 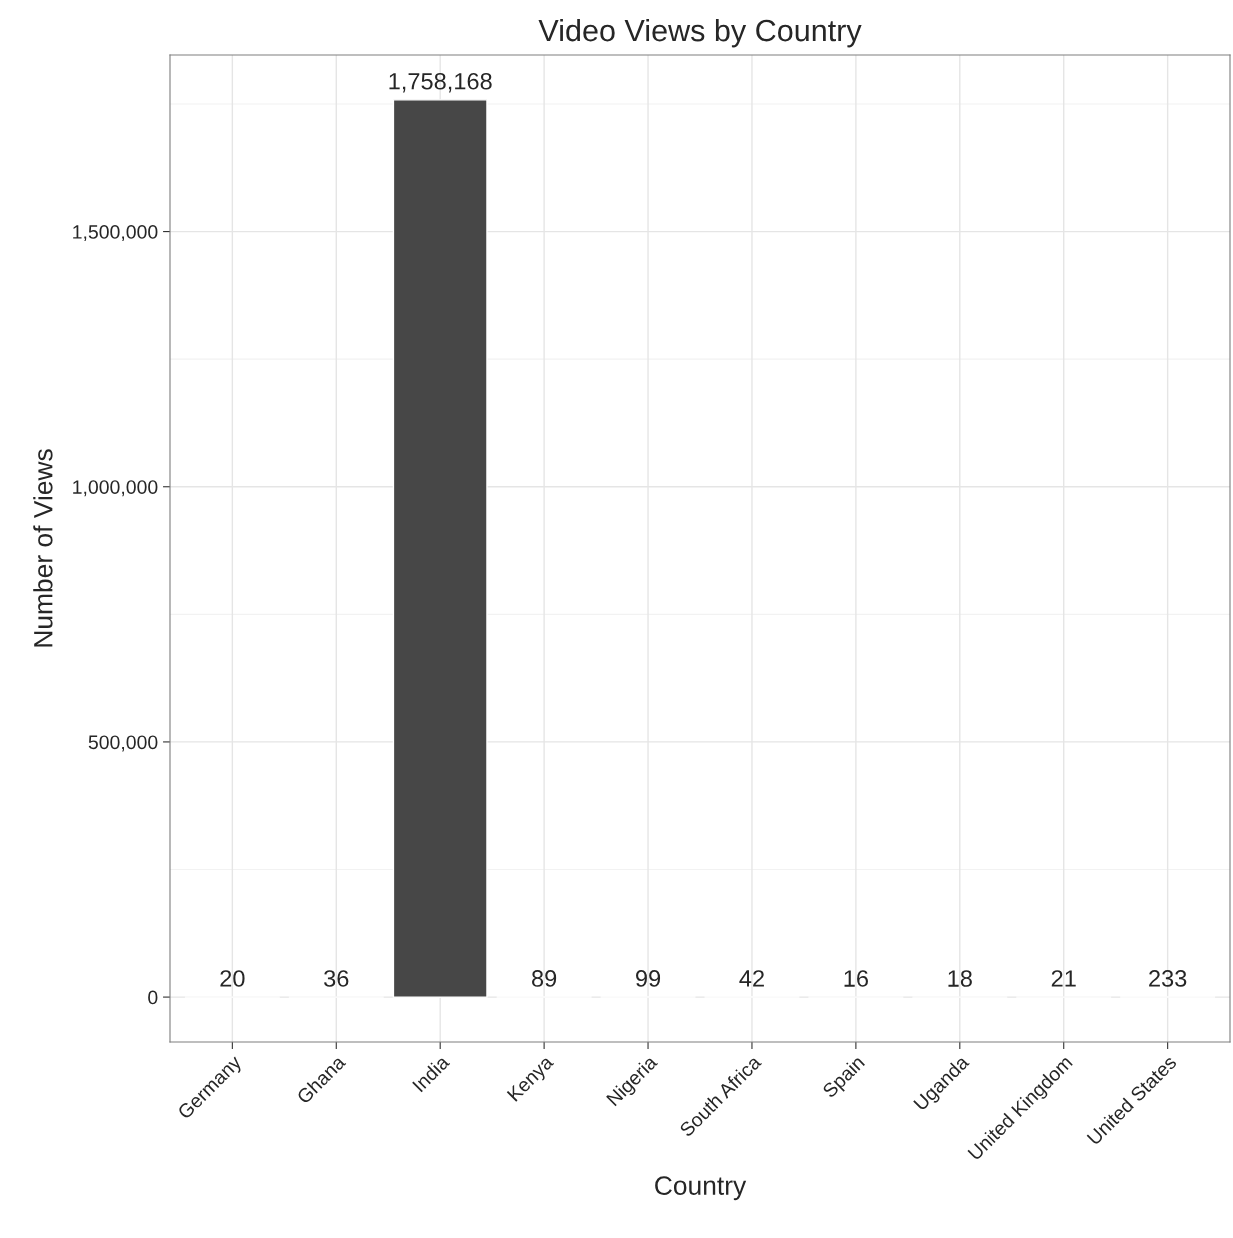 I want to click on y-axis-title: Number of Views, so click(x=43, y=548).